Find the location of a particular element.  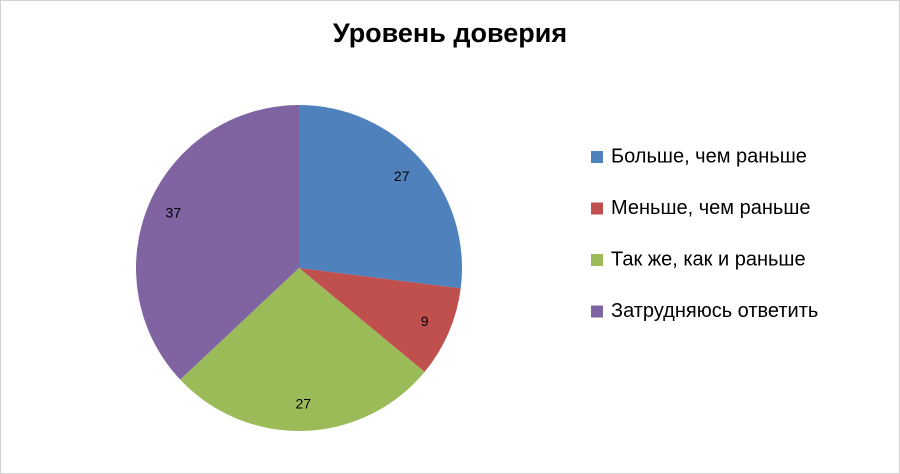

data-label: 37 is located at coordinates (174, 212).